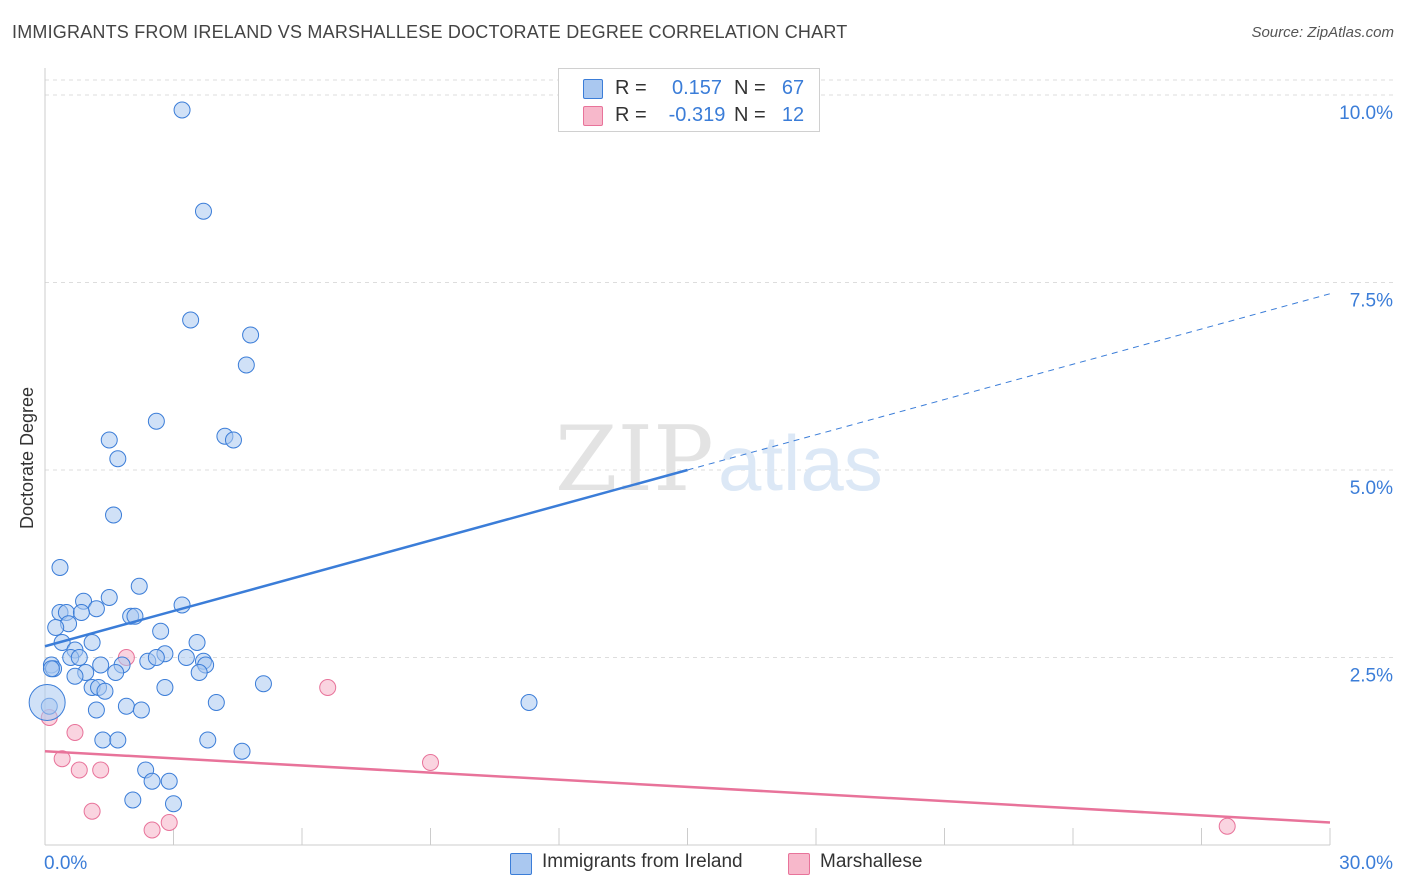  What do you see at coordinates (689, 100) in the screenshot?
I see `stats-legend: R = 0.157 N = 67 R = -0.319 N = 12` at bounding box center [689, 100].